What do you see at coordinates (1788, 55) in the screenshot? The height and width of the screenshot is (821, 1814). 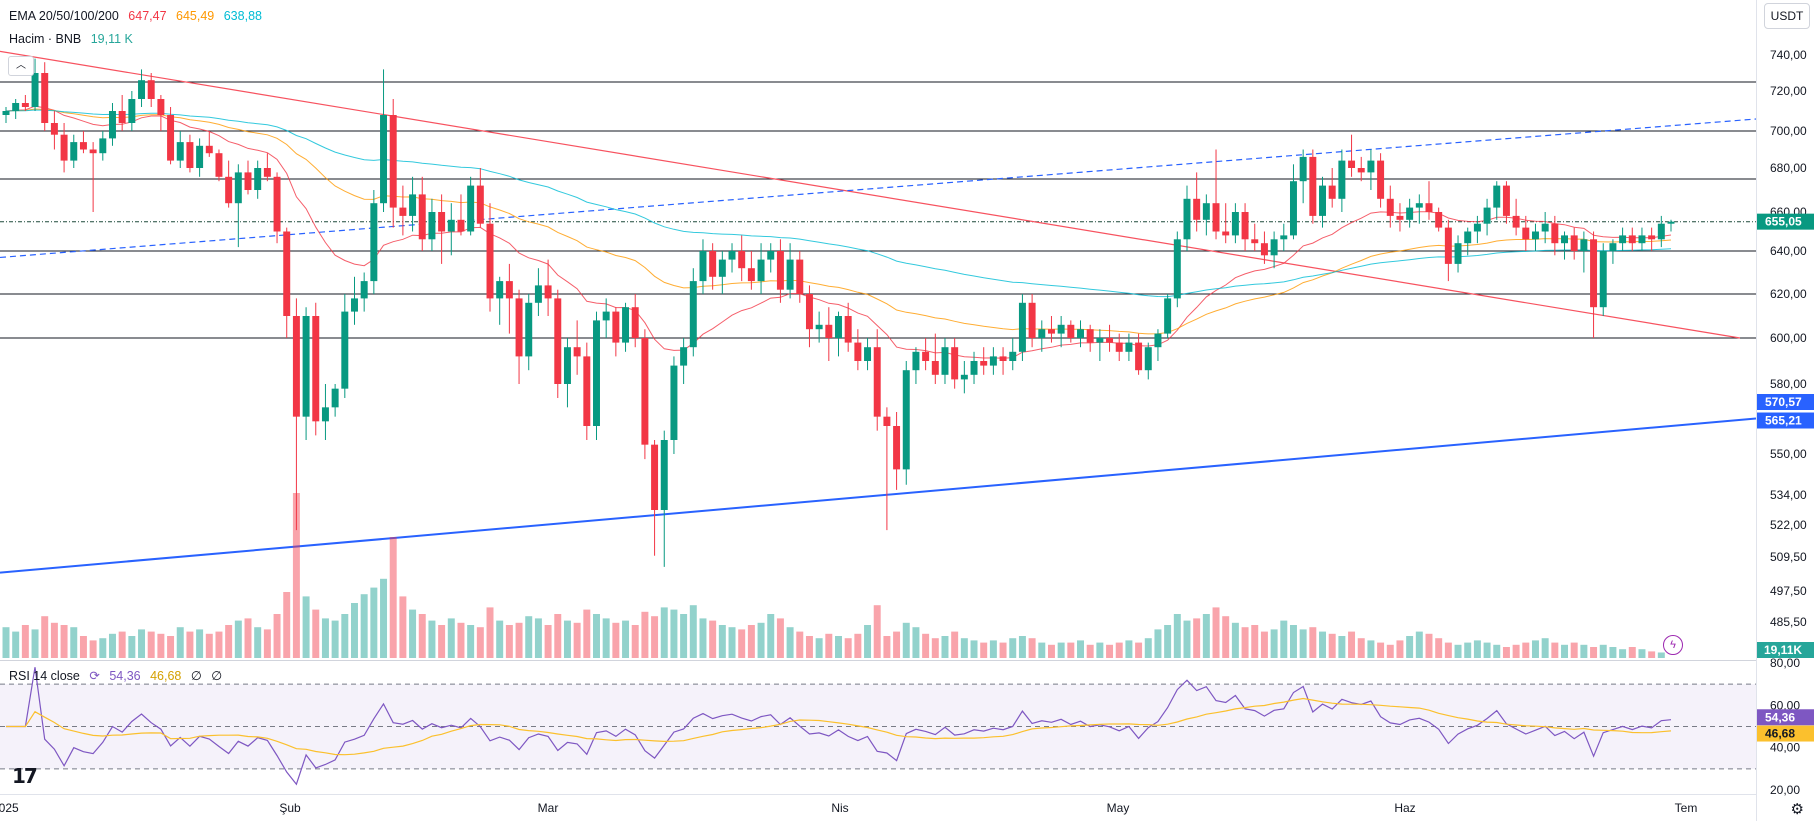 I see `price-tick: 740,00` at bounding box center [1788, 55].